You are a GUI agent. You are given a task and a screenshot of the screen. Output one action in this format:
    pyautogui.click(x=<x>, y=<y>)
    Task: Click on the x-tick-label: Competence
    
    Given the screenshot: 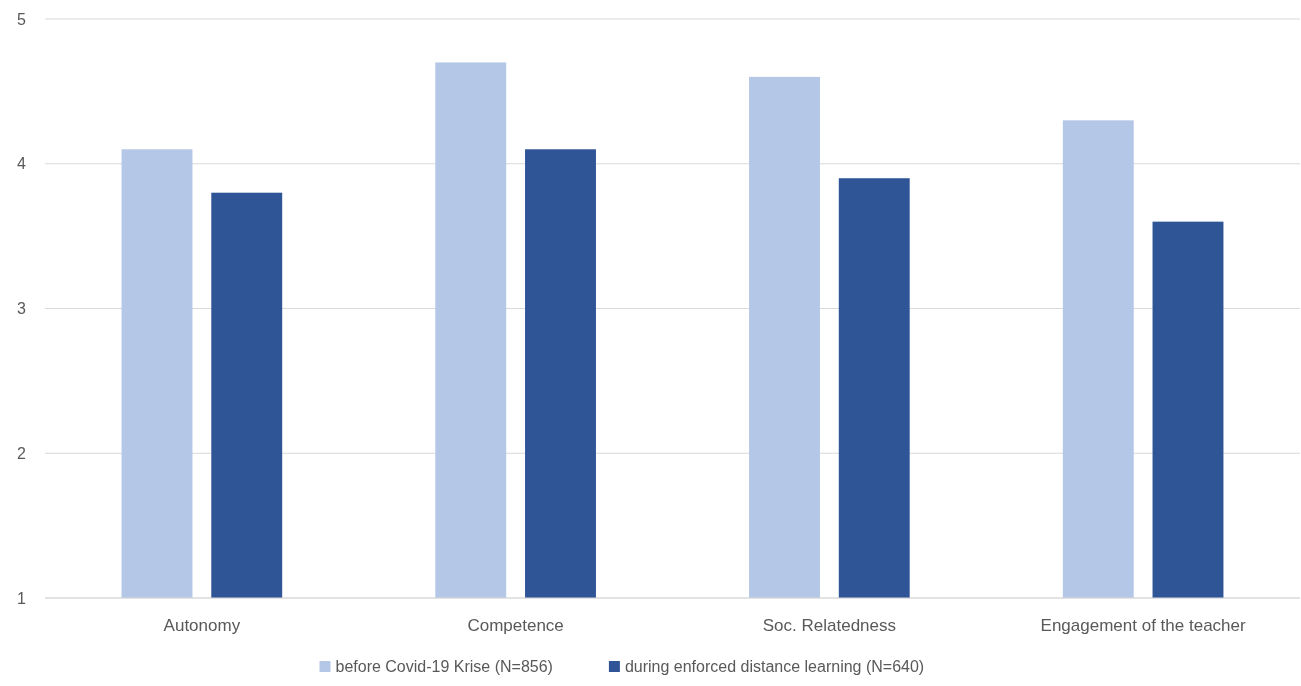 What is the action you would take?
    pyautogui.click(x=515, y=625)
    